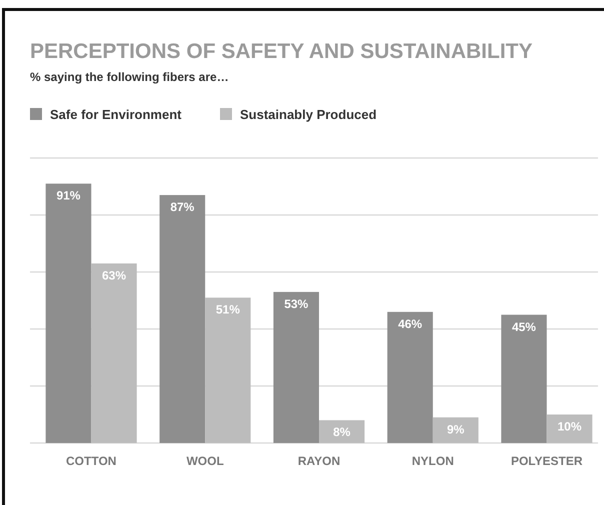 The width and height of the screenshot is (604, 505). What do you see at coordinates (68, 195) in the screenshot?
I see `data-label: 91%` at bounding box center [68, 195].